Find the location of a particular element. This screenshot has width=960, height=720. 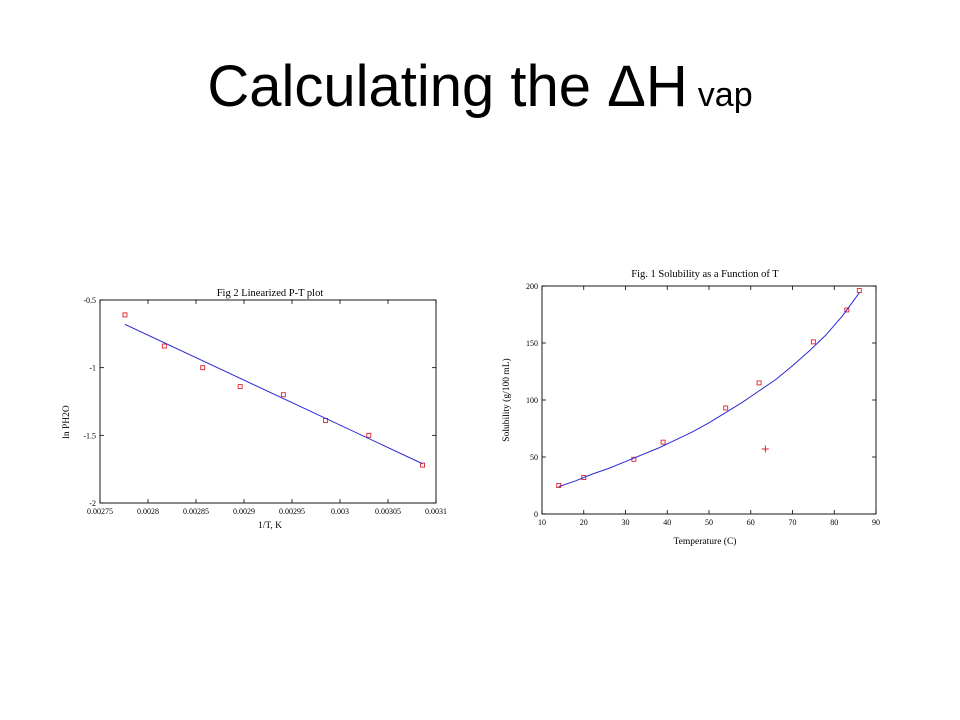

y-tick-label: -1.5 is located at coordinates (89, 435).